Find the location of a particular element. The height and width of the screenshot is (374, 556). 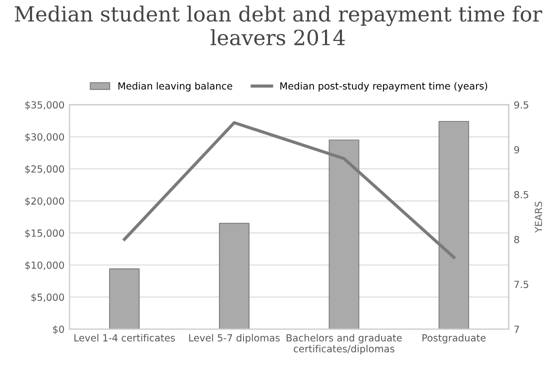

legend-label: Median leaving balance is located at coordinates (175, 87).